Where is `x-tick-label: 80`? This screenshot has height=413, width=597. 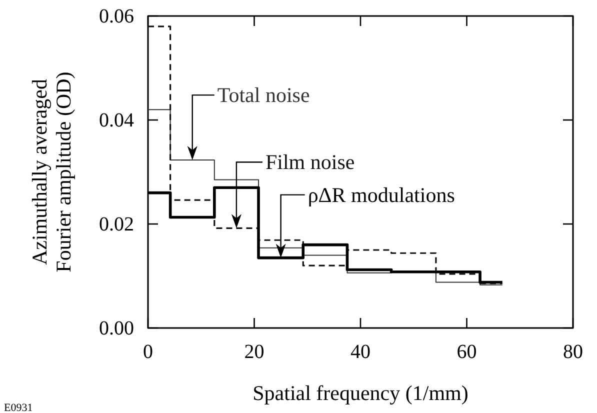 x-tick-label: 80 is located at coordinates (573, 352).